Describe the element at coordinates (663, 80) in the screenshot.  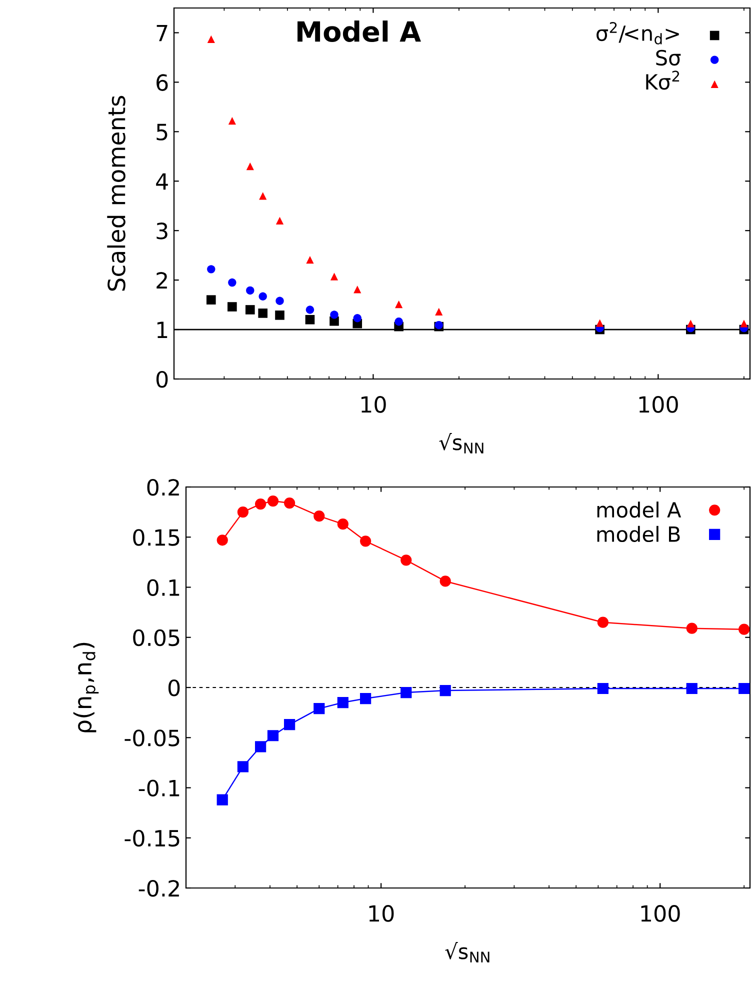
I see `legend-label: Kσ$^{2}$` at that location.